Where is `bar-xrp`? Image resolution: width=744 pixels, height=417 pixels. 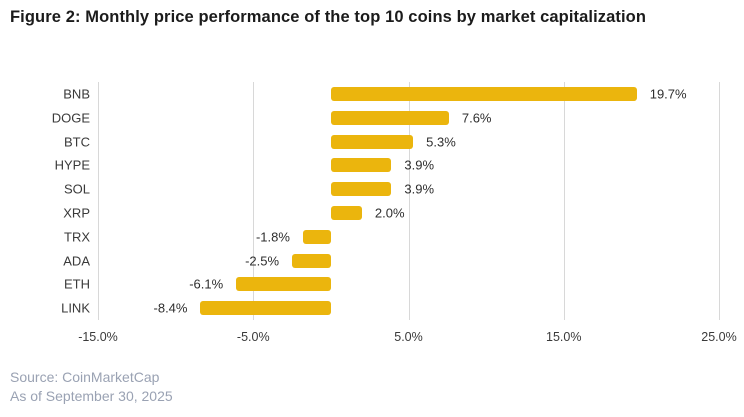 bar-xrp is located at coordinates (346, 212).